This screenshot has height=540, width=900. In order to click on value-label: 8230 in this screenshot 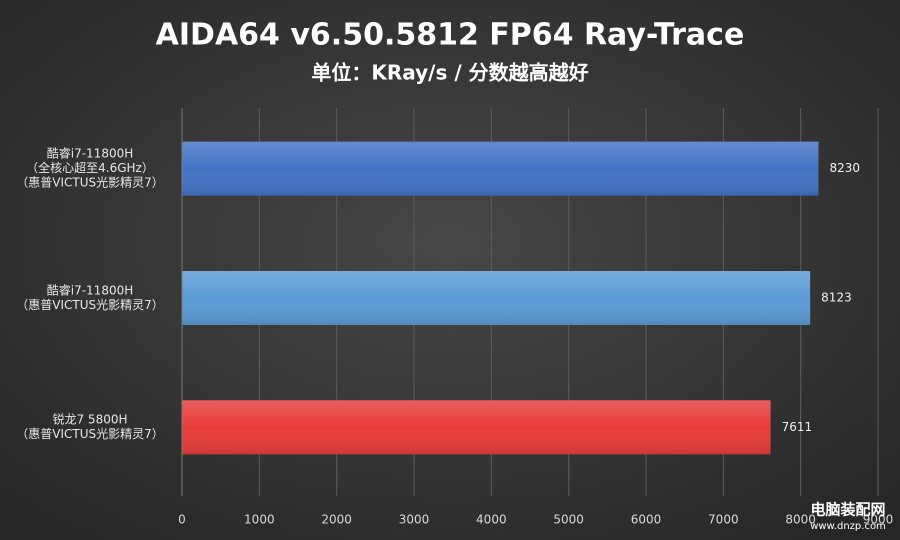, I will do `click(844, 168)`.